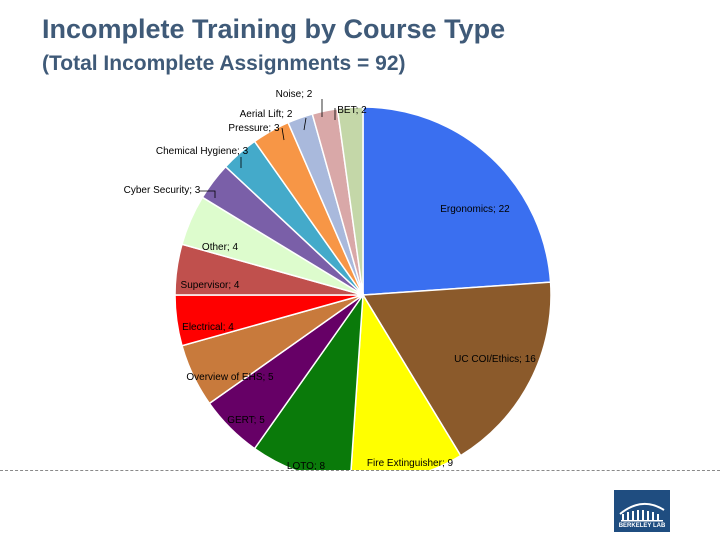 The width and height of the screenshot is (720, 540). Describe the element at coordinates (162, 190) in the screenshot. I see `data-label-cyber-security: Cyber Security; 3` at that location.